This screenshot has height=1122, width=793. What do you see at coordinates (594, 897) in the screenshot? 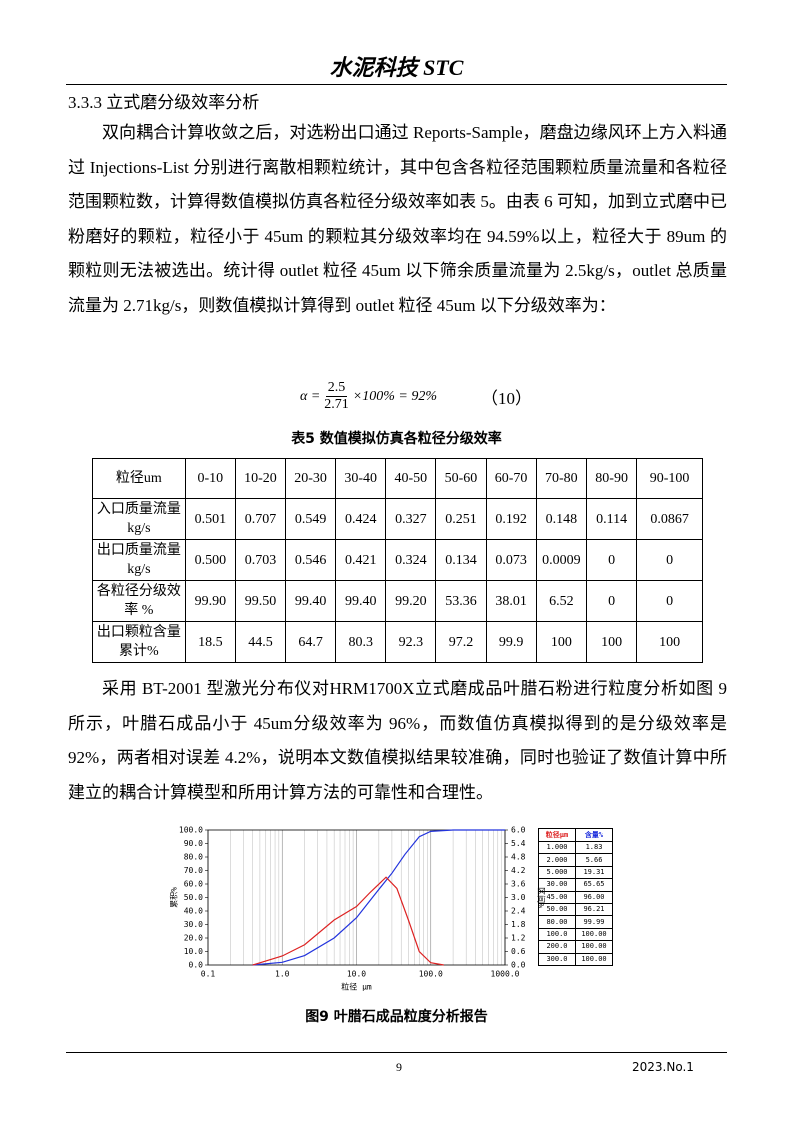
I see `table-cell: 96.00` at bounding box center [594, 897].